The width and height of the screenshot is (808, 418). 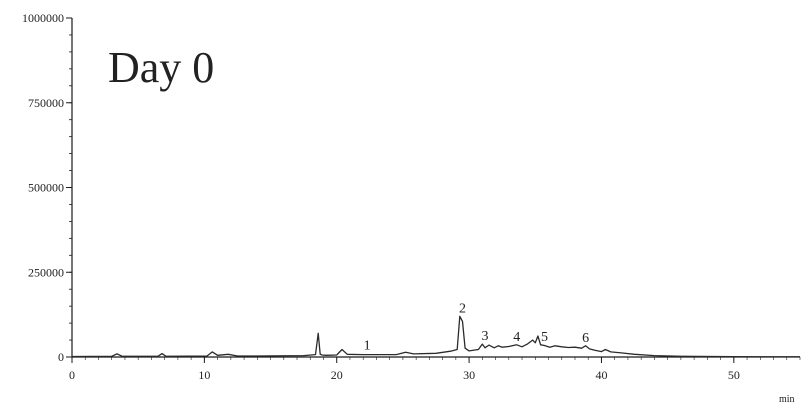 I want to click on series-group, so click(x=436, y=336).